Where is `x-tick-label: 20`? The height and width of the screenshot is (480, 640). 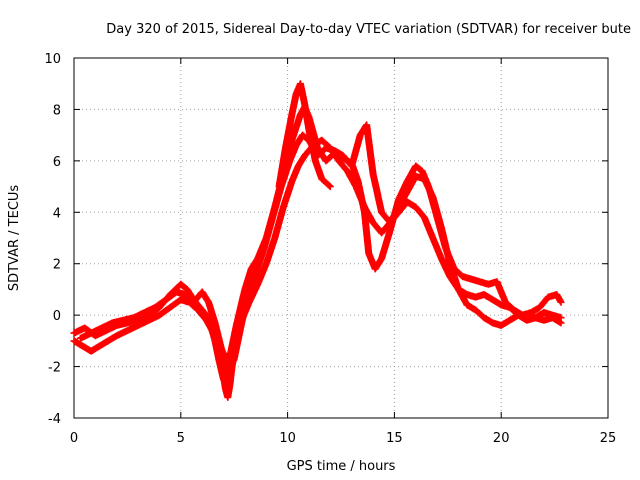
x-tick-label: 20 is located at coordinates (501, 438).